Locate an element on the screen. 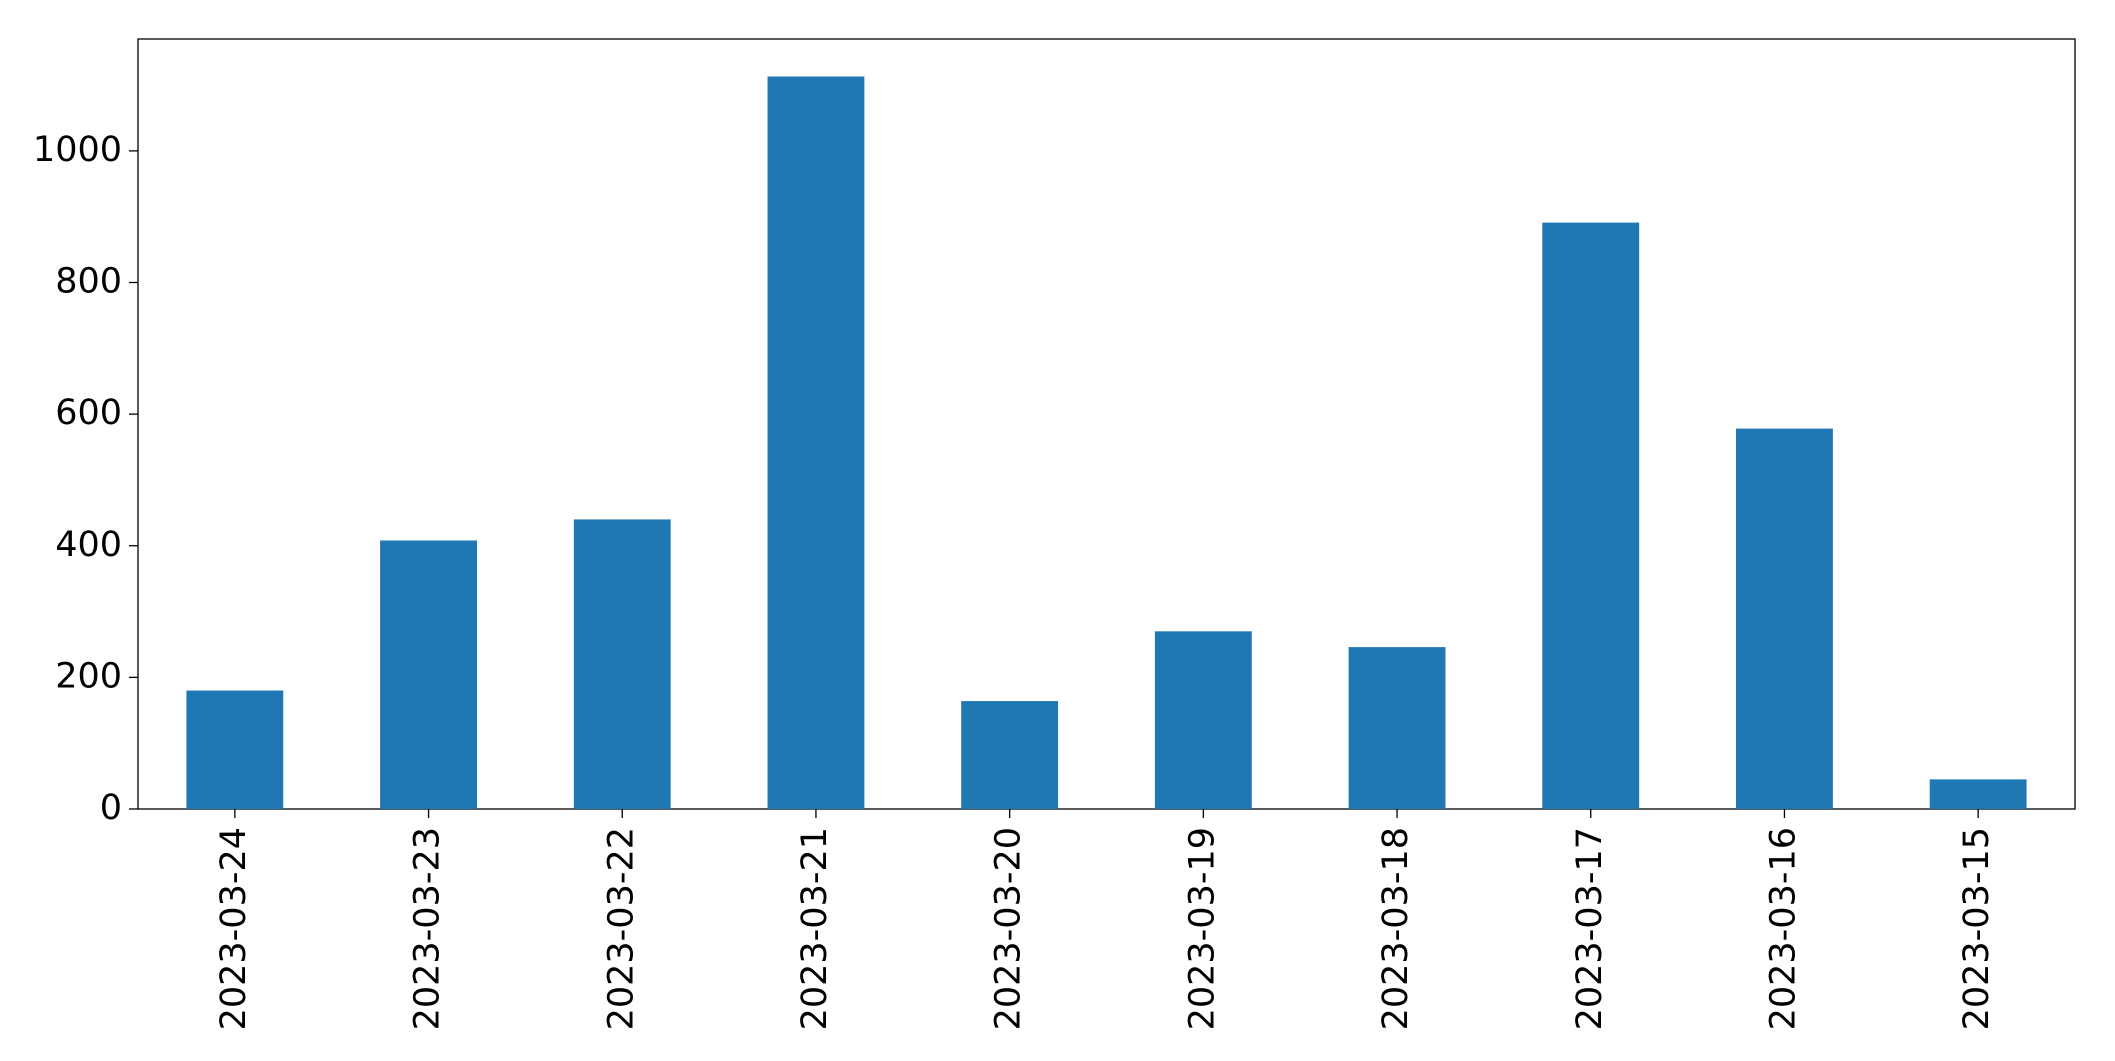 This screenshot has height=1061, width=2115. x-tick-label: 2023-03-15 is located at coordinates (1977, 928).